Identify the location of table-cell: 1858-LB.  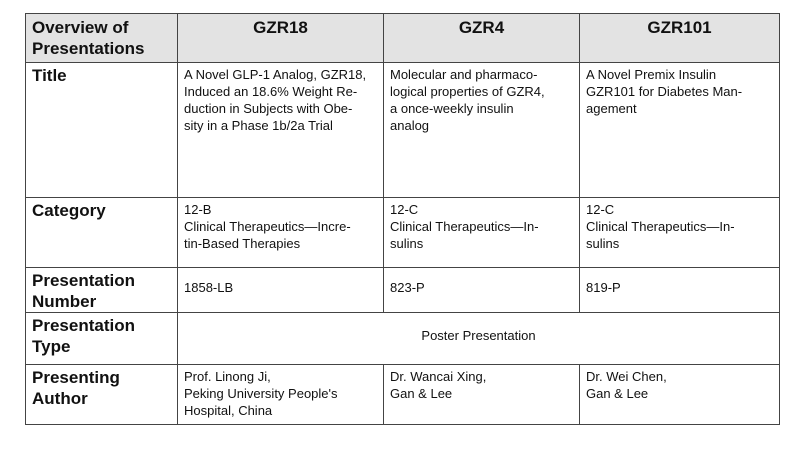
(280, 290).